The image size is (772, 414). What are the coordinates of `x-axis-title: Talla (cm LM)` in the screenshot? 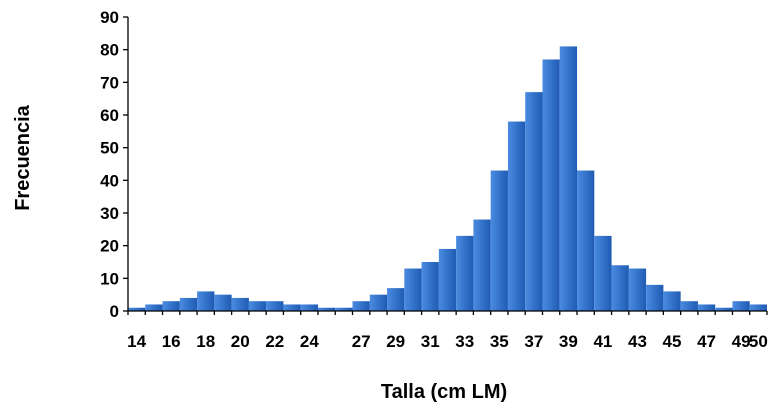 It's located at (444, 392).